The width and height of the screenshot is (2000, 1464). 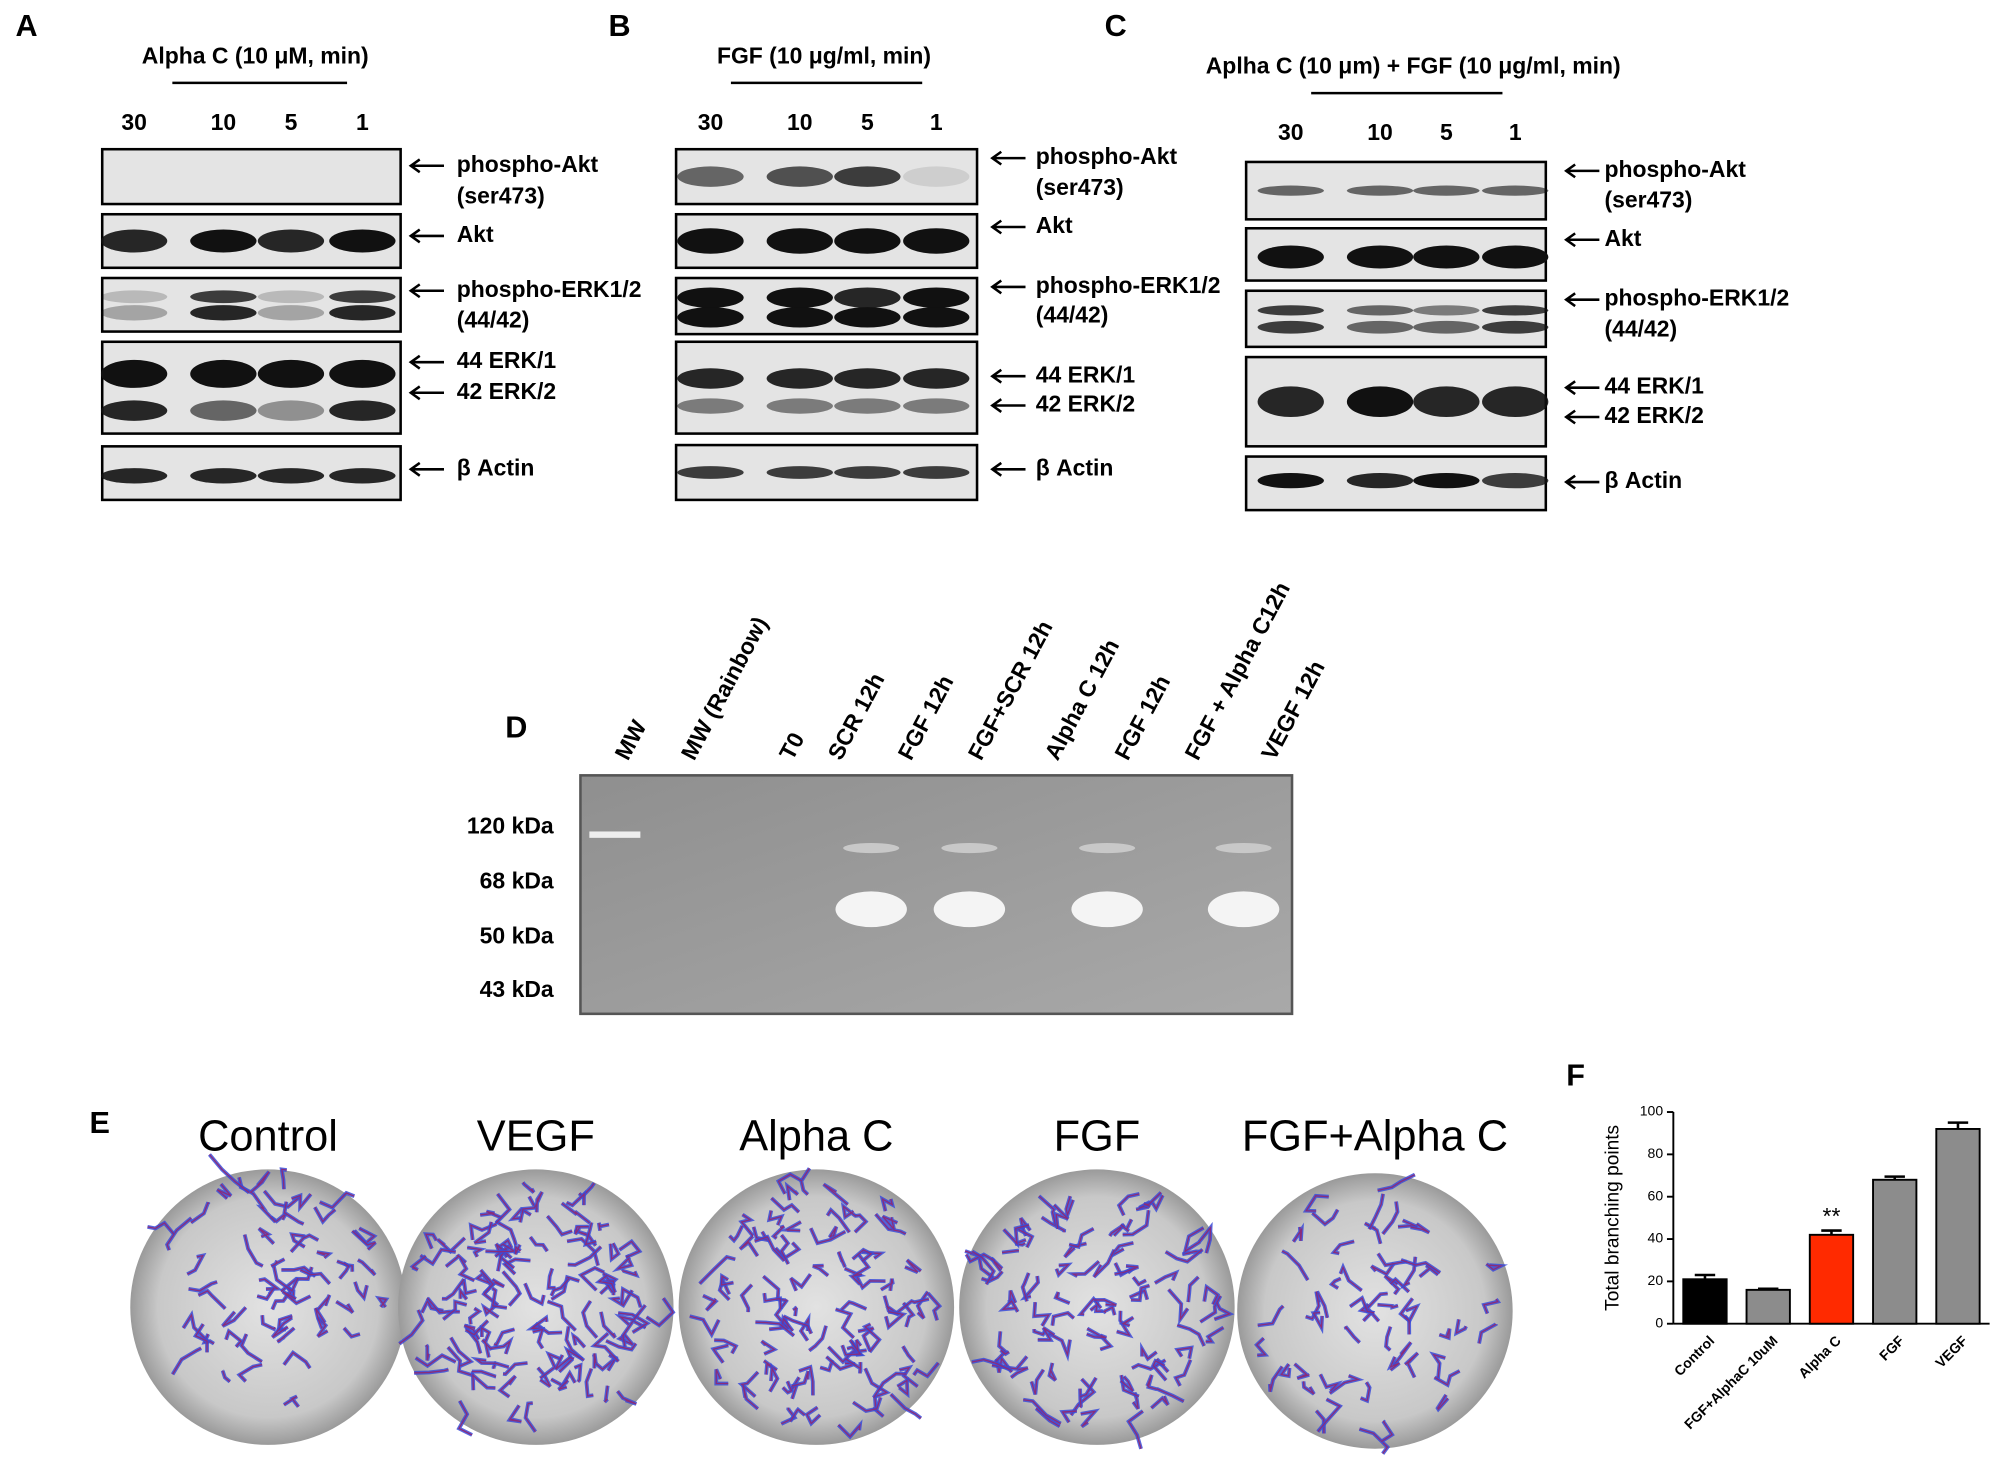 I want to click on error-bar, so click(x=1958, y=1125).